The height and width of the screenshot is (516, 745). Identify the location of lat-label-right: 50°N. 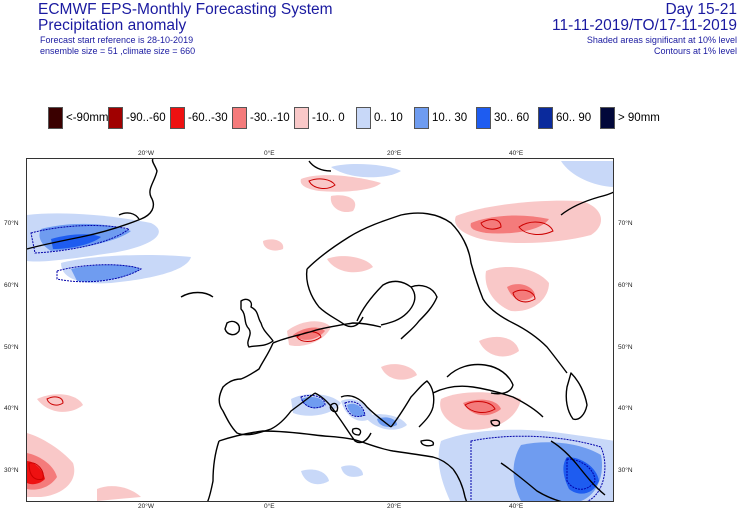
(625, 347).